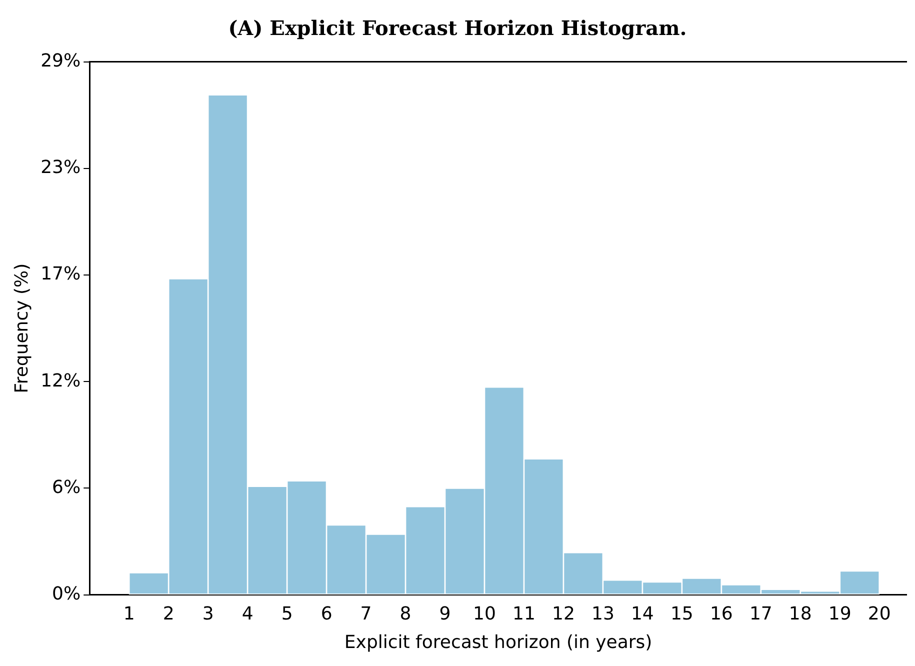 The image size is (915, 666). Describe the element at coordinates (287, 613) in the screenshot. I see `x-tick-label: 5` at that location.